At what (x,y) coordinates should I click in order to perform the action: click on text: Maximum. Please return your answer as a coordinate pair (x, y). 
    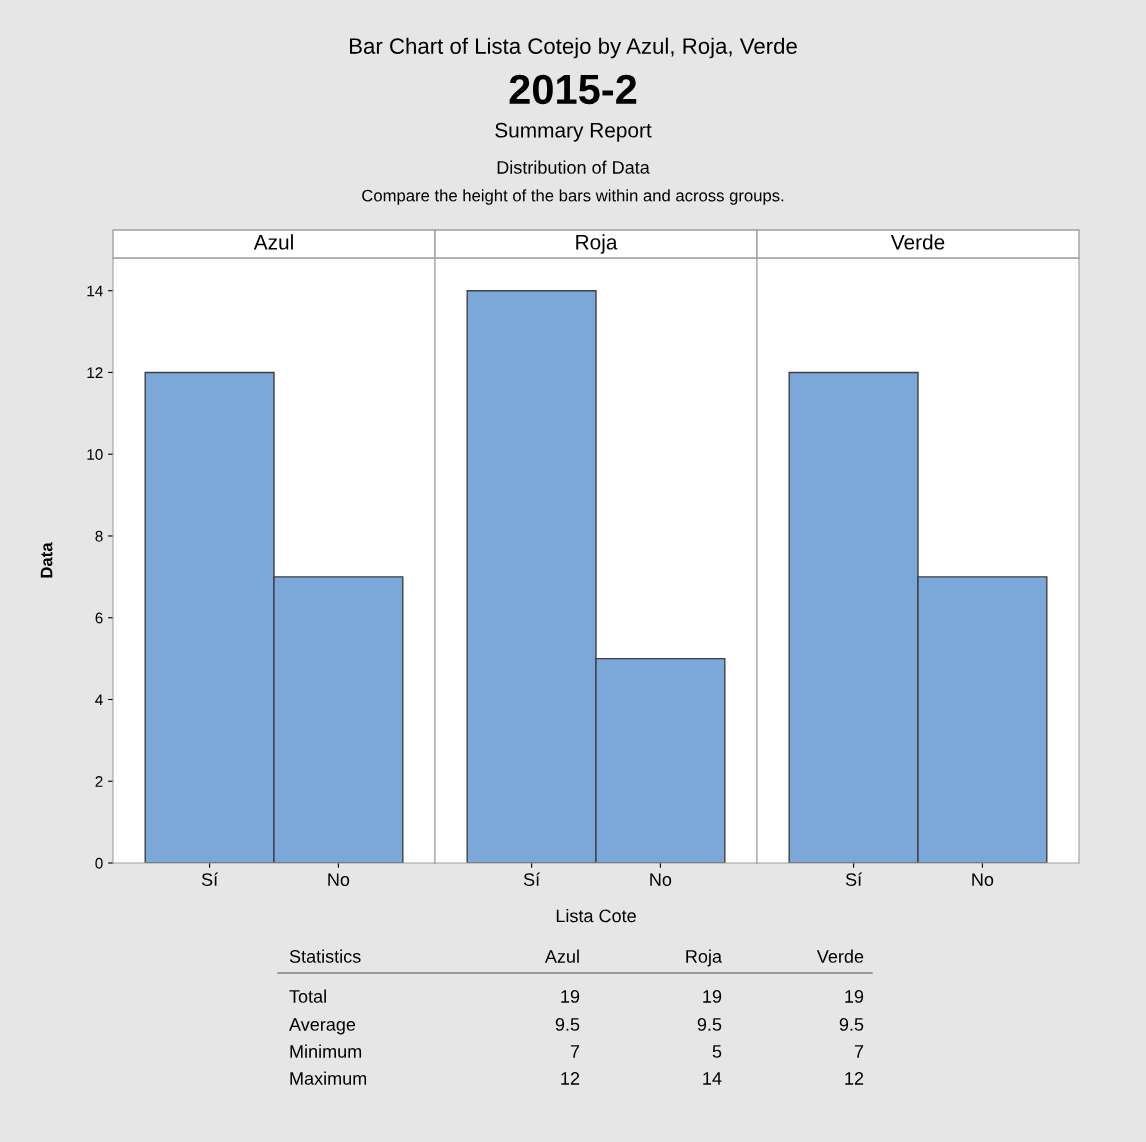
    Looking at the image, I should click on (328, 1078).